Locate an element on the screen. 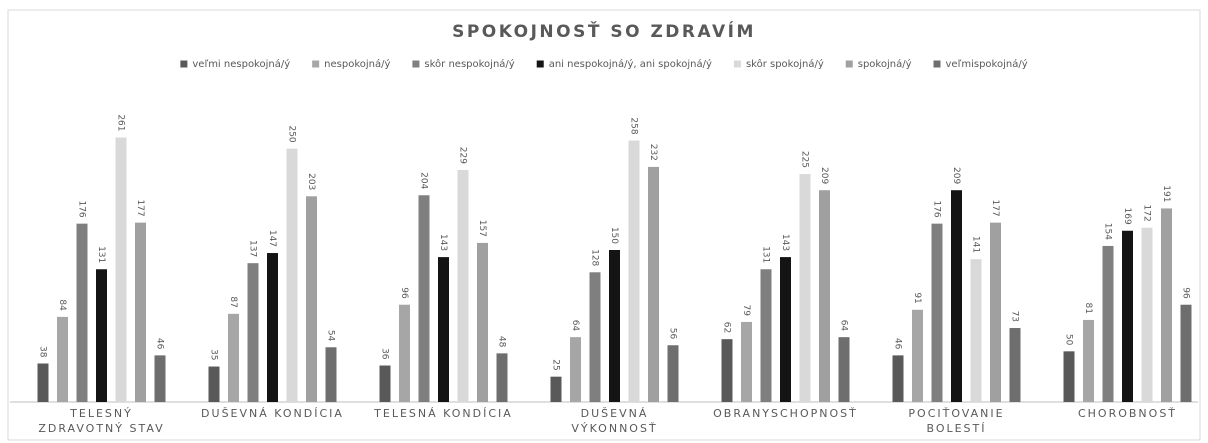  x-tick-label: DUŠEVNÁ VÝKONNOSŤ is located at coordinates (614, 421).